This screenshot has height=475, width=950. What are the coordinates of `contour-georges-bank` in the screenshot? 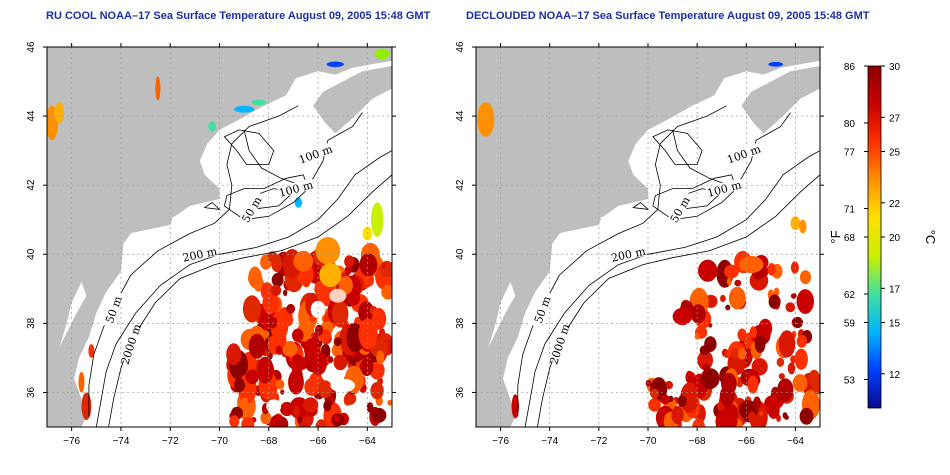 It's located at (694, 197).